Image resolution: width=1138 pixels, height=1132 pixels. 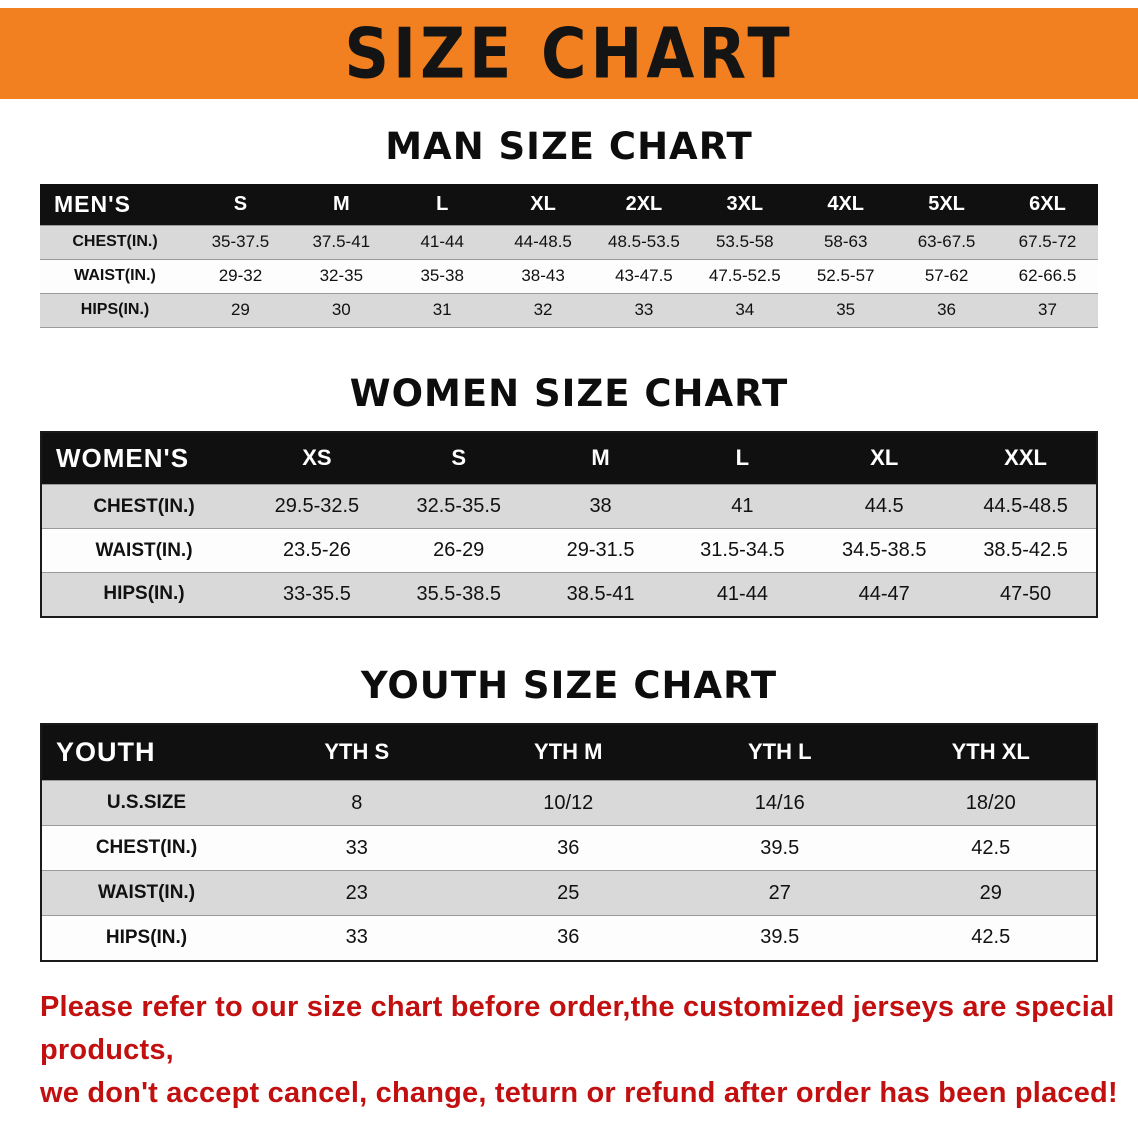 What do you see at coordinates (884, 550) in the screenshot?
I see `size-value-cell: 34.5-38.5` at bounding box center [884, 550].